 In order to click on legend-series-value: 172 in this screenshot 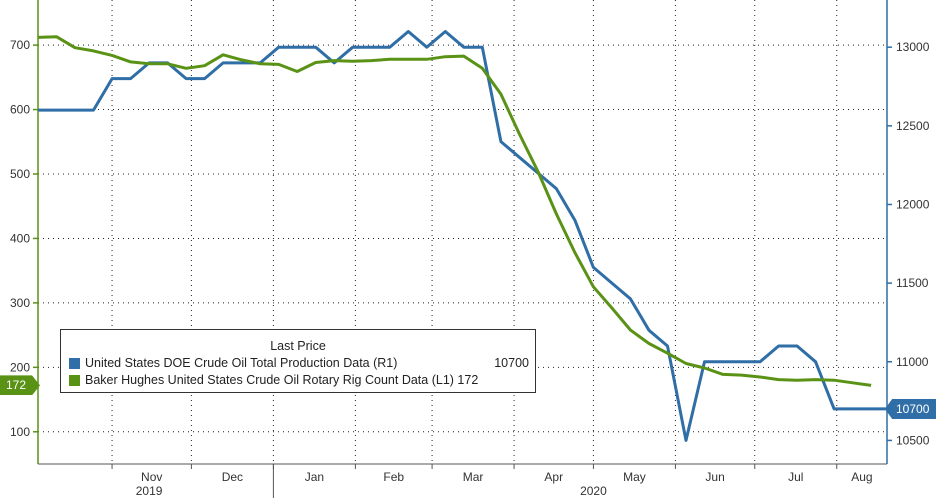, I will do `click(468, 380)`.